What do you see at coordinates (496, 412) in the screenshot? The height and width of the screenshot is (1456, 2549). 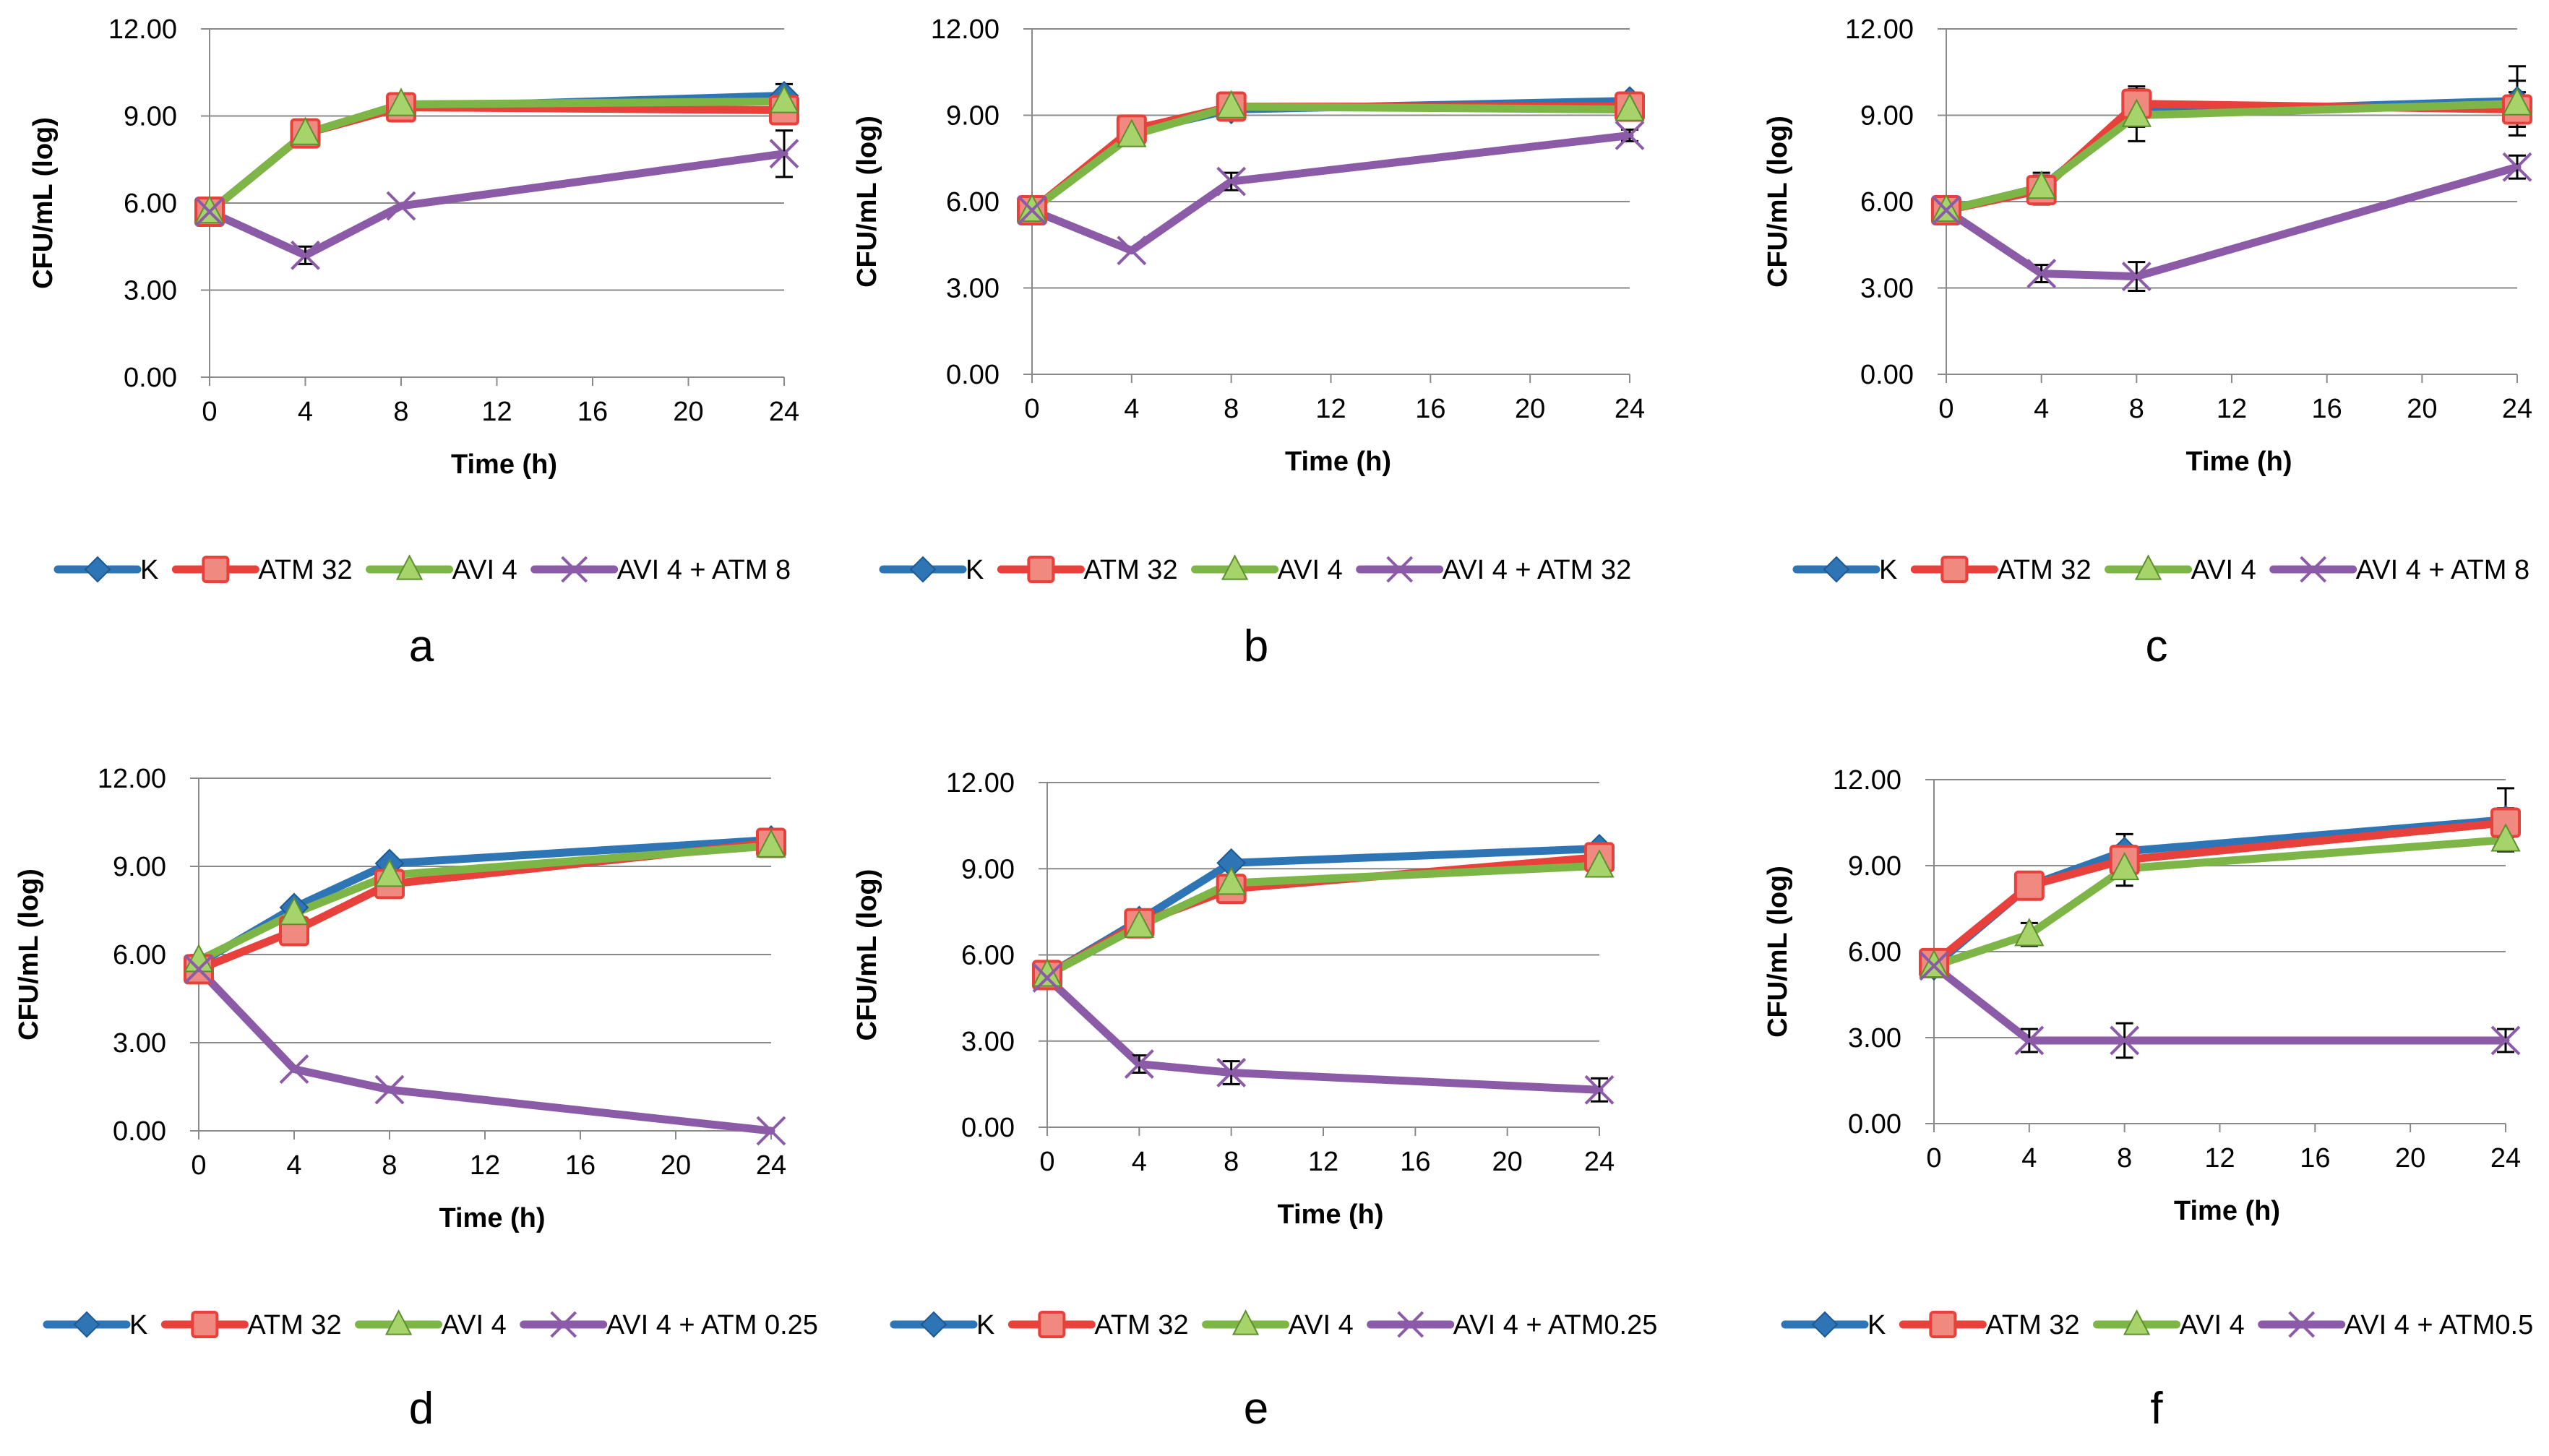 I see `x-tick-label: 12` at bounding box center [496, 412].